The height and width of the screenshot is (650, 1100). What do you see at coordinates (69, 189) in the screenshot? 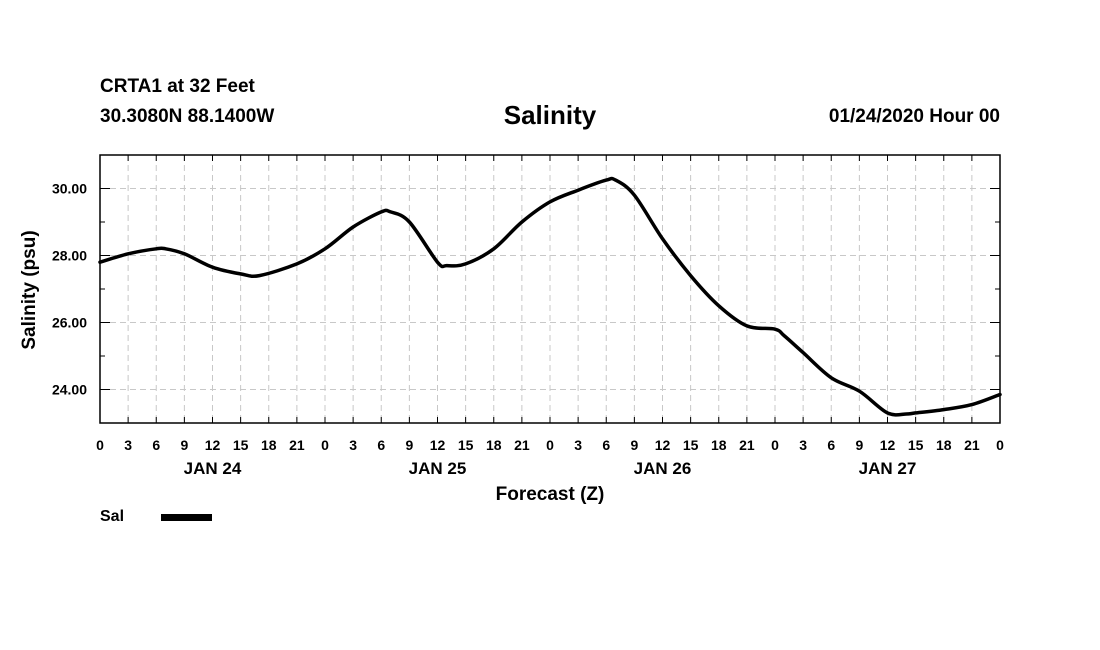
I see `y-tick-label: 30.00` at bounding box center [69, 189].